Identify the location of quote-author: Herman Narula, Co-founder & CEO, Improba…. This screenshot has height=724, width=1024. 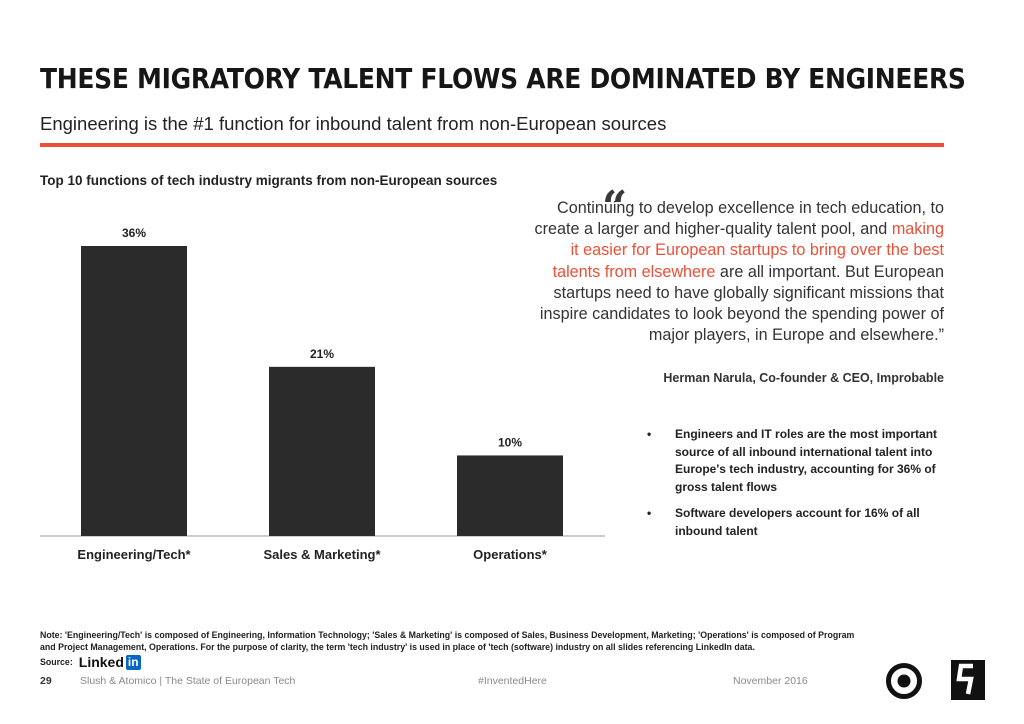
(803, 378).